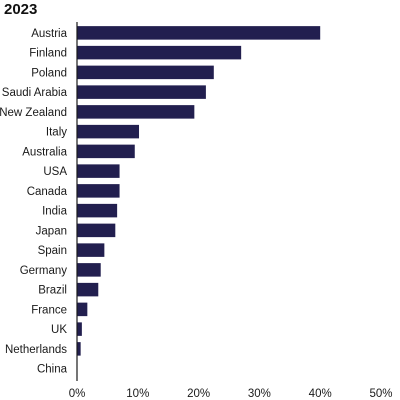 Image resolution: width=400 pixels, height=400 pixels. I want to click on category-label: Netherlands, so click(36, 350).